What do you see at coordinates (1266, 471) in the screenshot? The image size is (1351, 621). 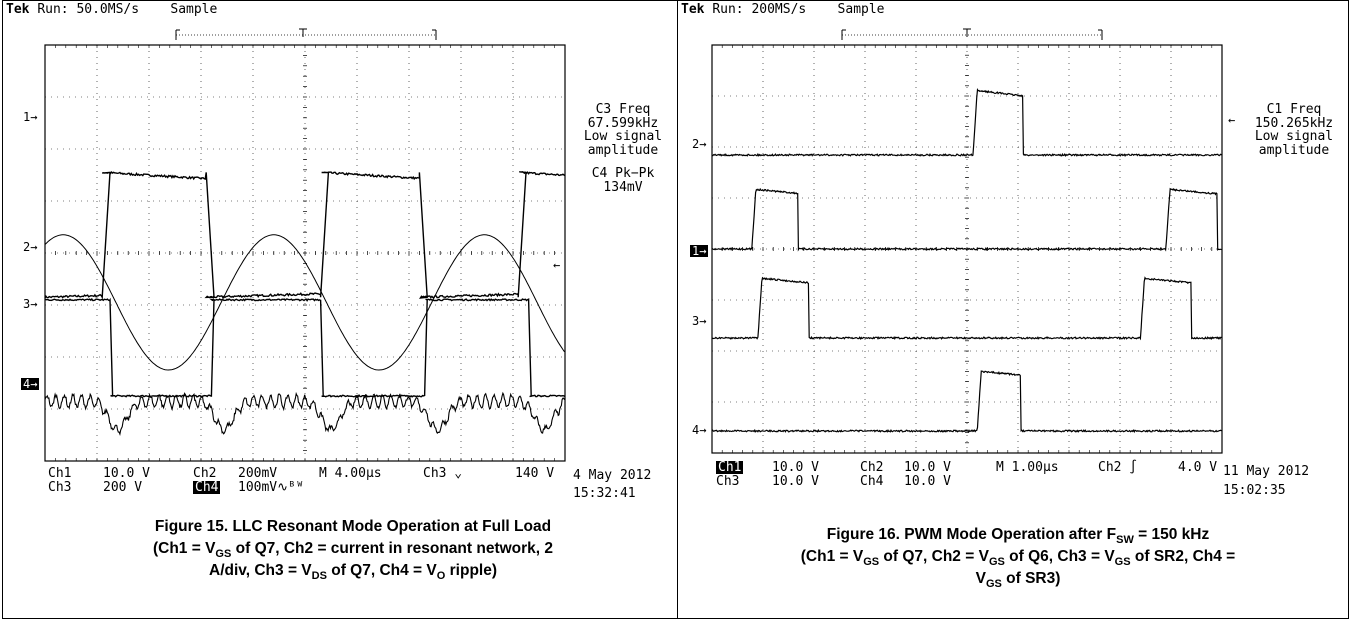 I see `footer-date: 11 May 2012` at bounding box center [1266, 471].